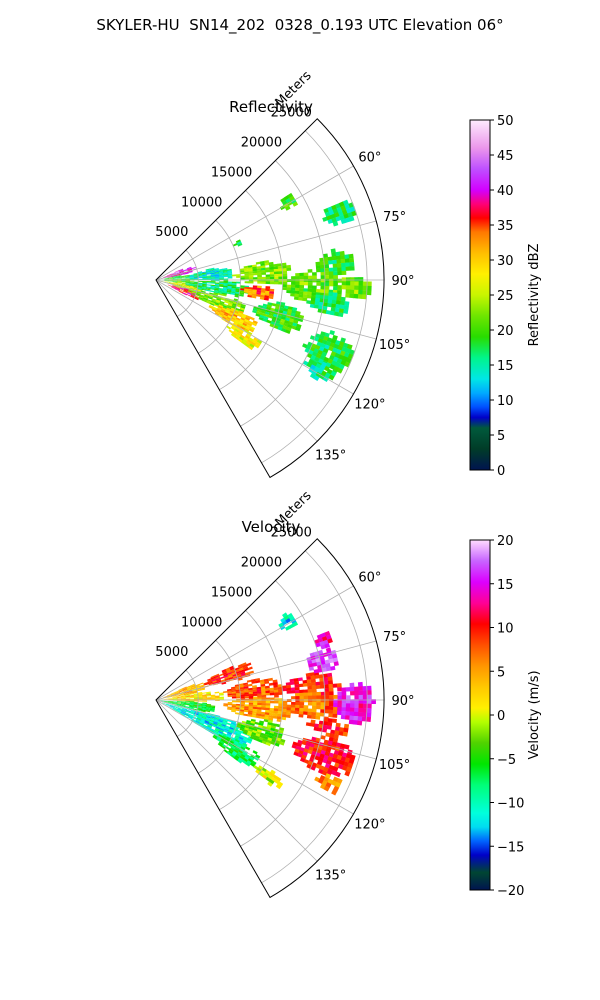 The image size is (600, 1000). What do you see at coordinates (505, 716) in the screenshot?
I see `velocity-colorbar: −20 −15 −10 −5 0 5 10 15 20 Velocity (m/s)` at bounding box center [505, 716].